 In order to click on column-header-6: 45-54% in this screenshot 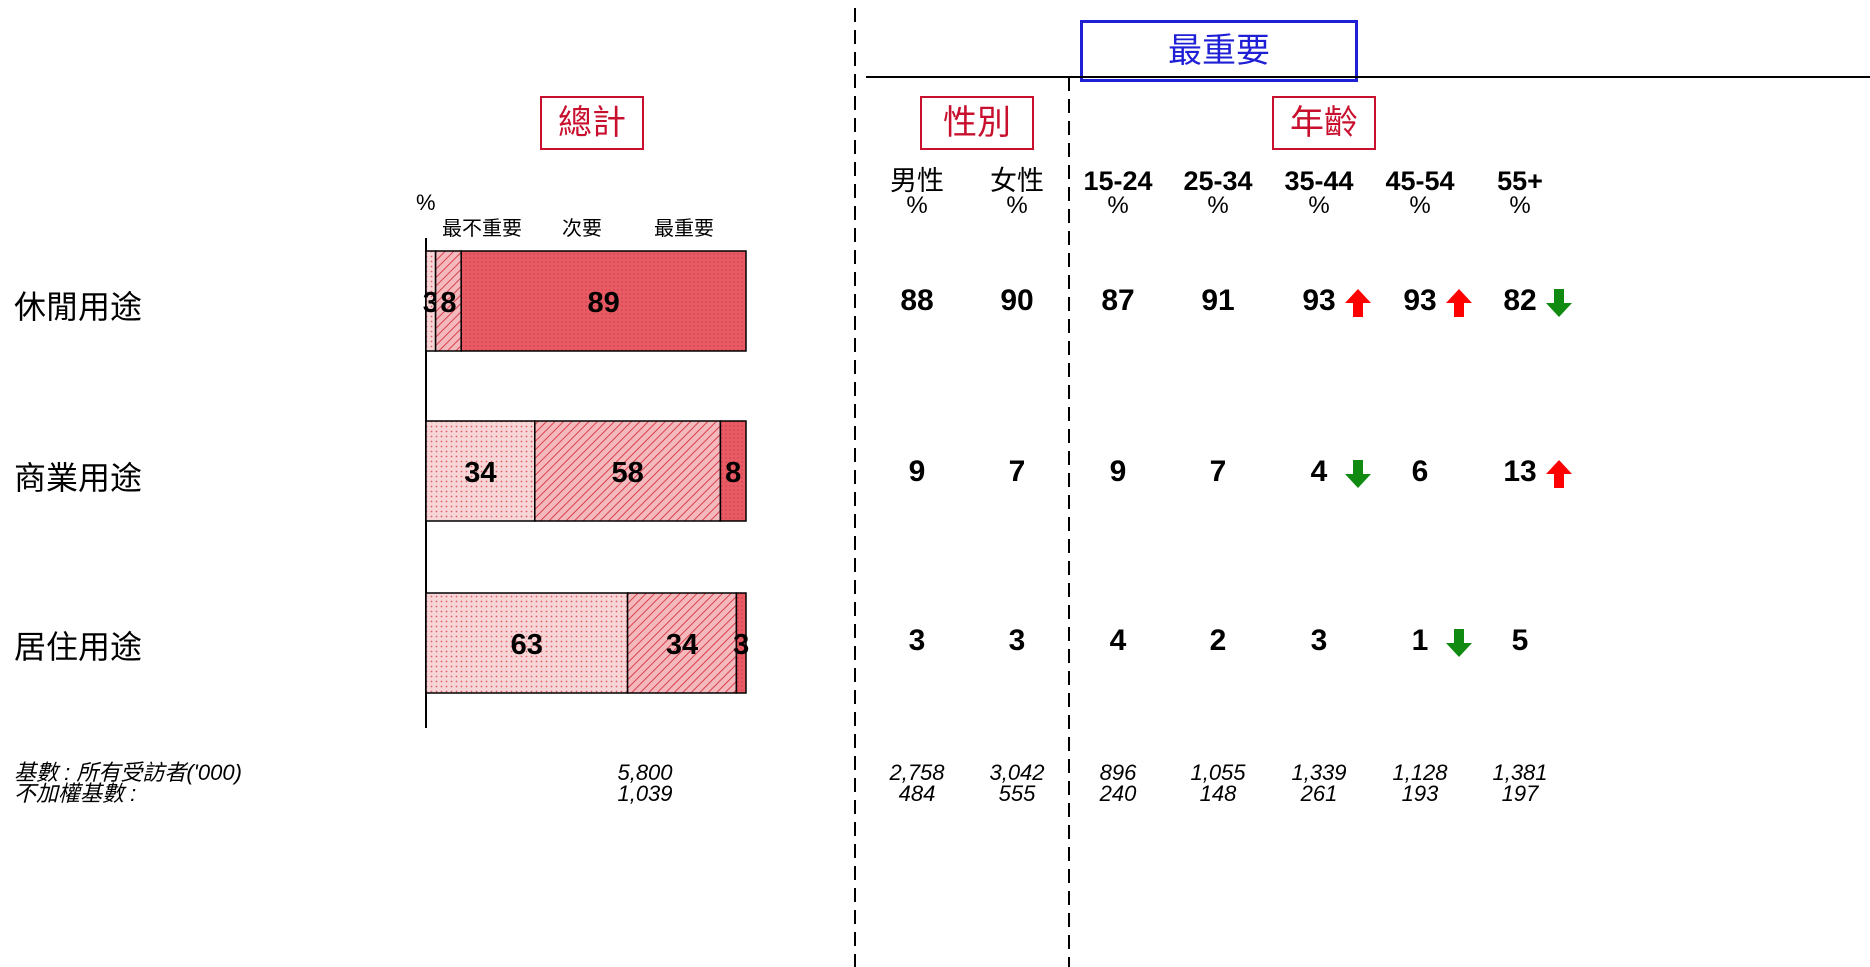, I will do `click(1420, 192)`.